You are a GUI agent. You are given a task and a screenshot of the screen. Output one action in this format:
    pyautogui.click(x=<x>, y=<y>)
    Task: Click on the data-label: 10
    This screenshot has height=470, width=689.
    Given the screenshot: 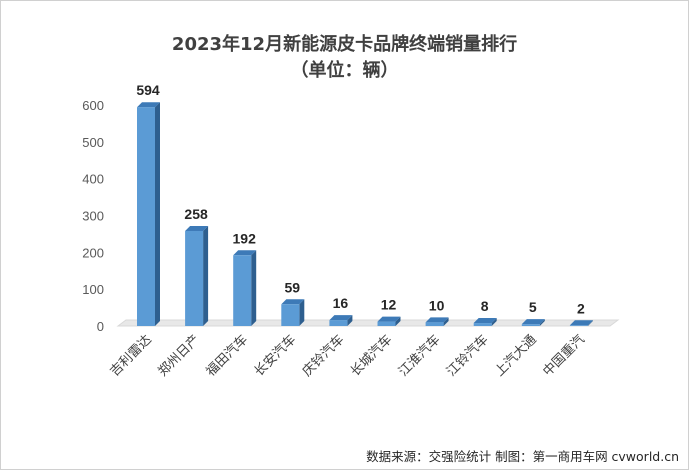 What is the action you would take?
    pyautogui.click(x=437, y=305)
    